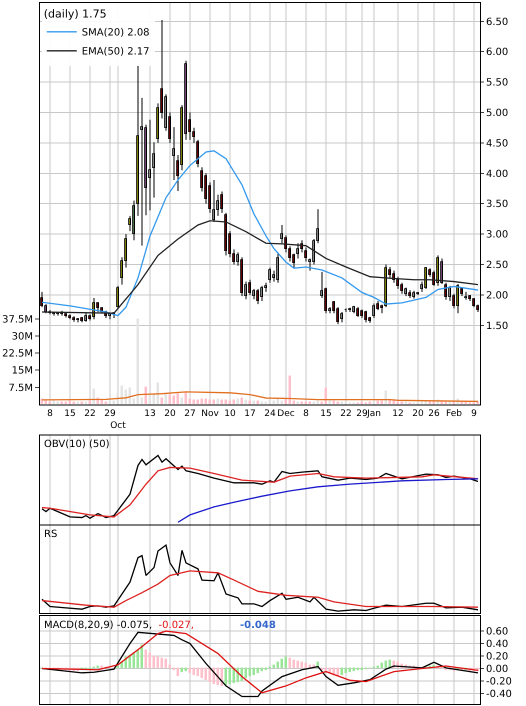  What do you see at coordinates (497, 296) in the screenshot?
I see `y-tick-label: 2.00` at bounding box center [497, 296].